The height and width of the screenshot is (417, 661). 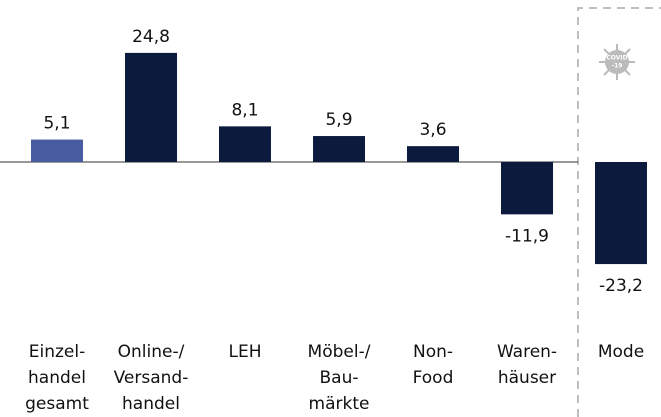 What do you see at coordinates (151, 378) in the screenshot?
I see `x-tick-label: Versand-` at bounding box center [151, 378].